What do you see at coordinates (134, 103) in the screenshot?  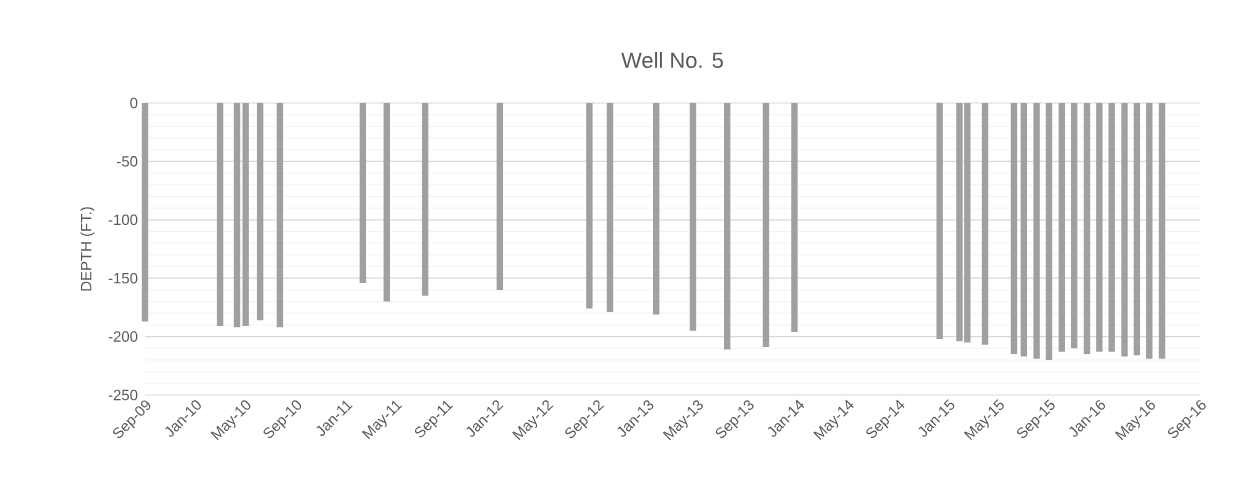 I see `y-tick-label: 0` at bounding box center [134, 103].